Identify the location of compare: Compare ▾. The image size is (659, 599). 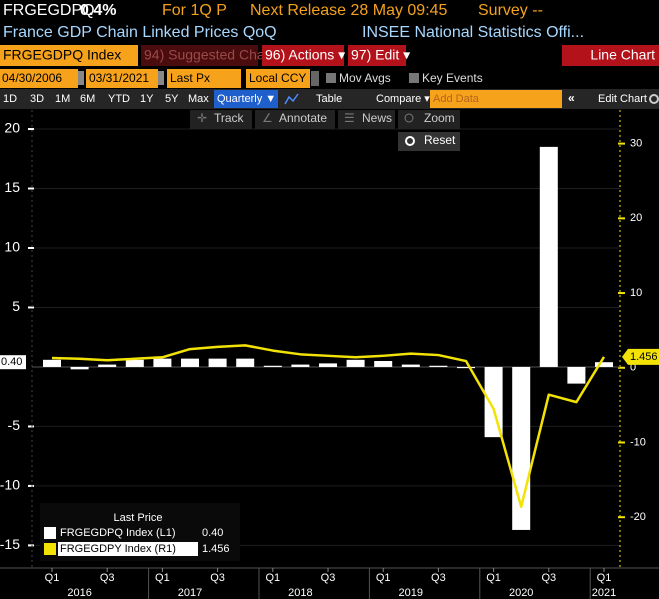
(403, 99).